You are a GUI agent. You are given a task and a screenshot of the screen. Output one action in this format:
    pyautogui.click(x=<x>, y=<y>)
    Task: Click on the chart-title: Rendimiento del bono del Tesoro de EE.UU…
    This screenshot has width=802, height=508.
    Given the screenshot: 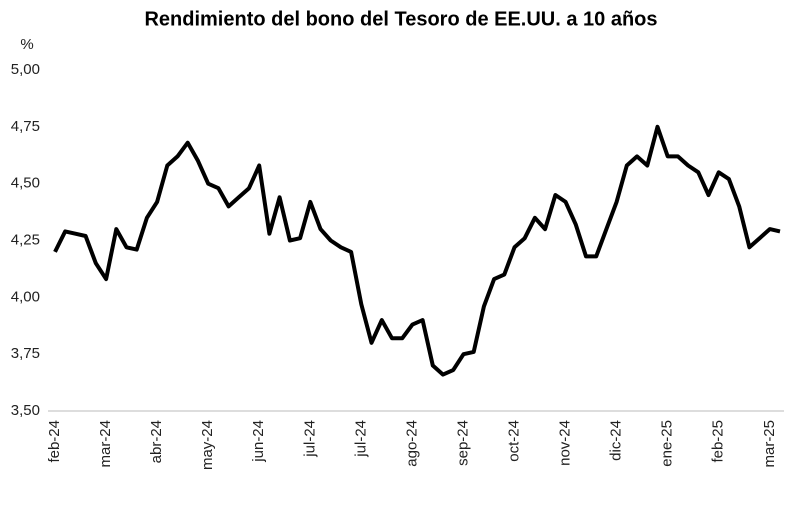 What is the action you would take?
    pyautogui.click(x=400, y=19)
    